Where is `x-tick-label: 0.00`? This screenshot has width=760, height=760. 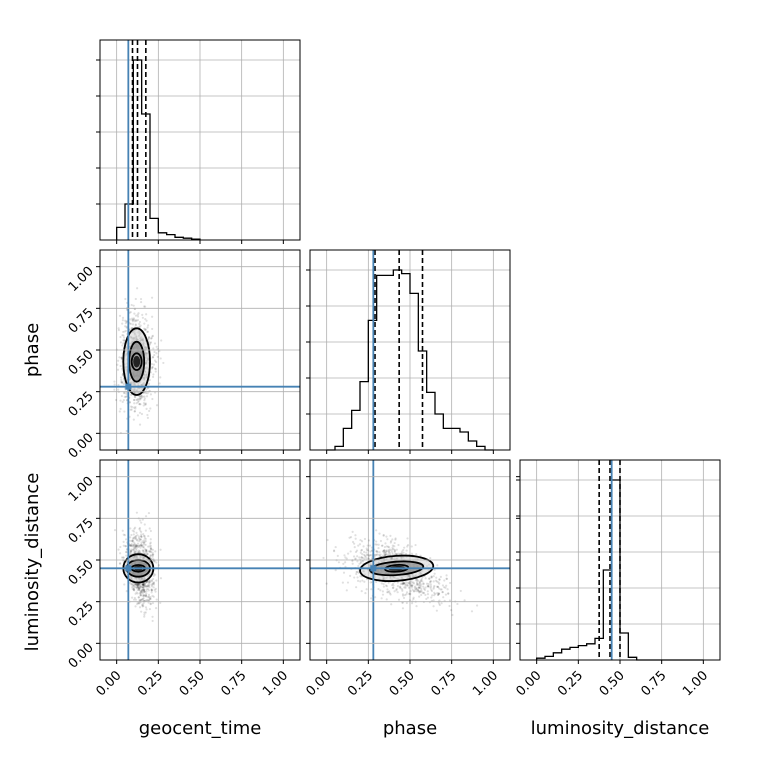 x-tick-label: 0.00 is located at coordinates (528, 683).